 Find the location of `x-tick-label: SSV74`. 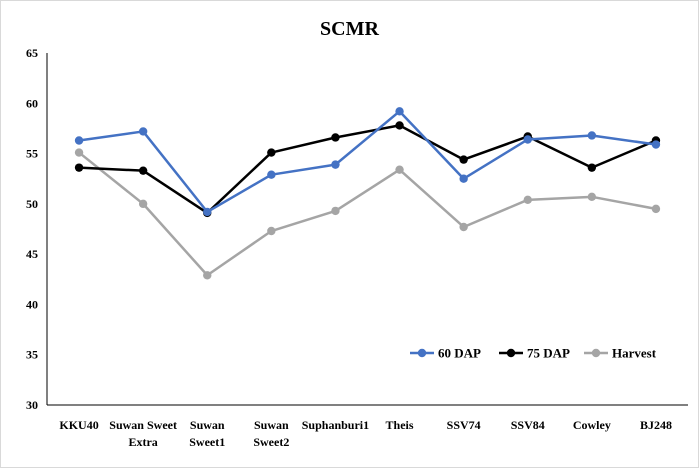

x-tick-label: SSV74 is located at coordinates (464, 425).